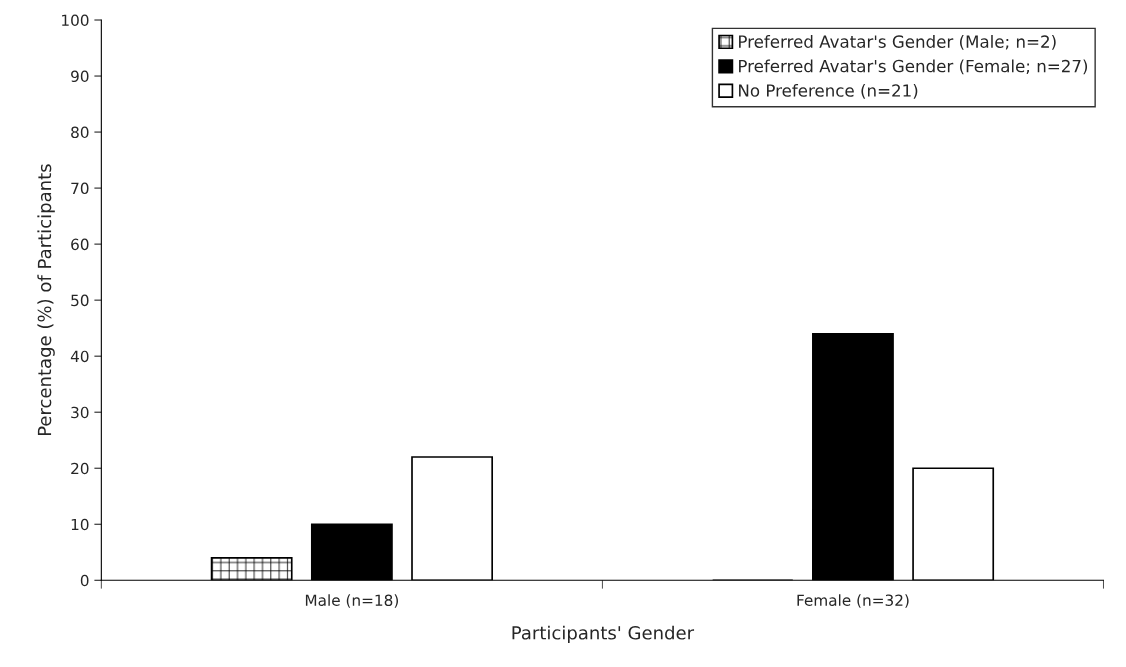  I want to click on y-axis-title: Percentage (%) of Participants, so click(46, 300).